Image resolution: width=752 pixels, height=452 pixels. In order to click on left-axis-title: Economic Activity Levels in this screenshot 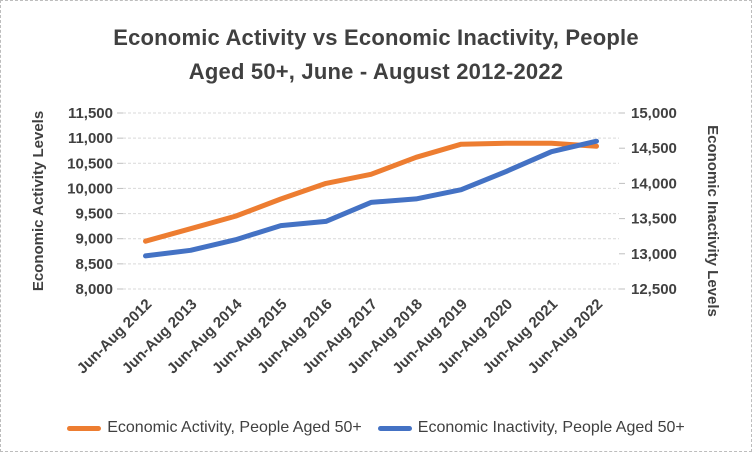, I will do `click(38, 201)`.